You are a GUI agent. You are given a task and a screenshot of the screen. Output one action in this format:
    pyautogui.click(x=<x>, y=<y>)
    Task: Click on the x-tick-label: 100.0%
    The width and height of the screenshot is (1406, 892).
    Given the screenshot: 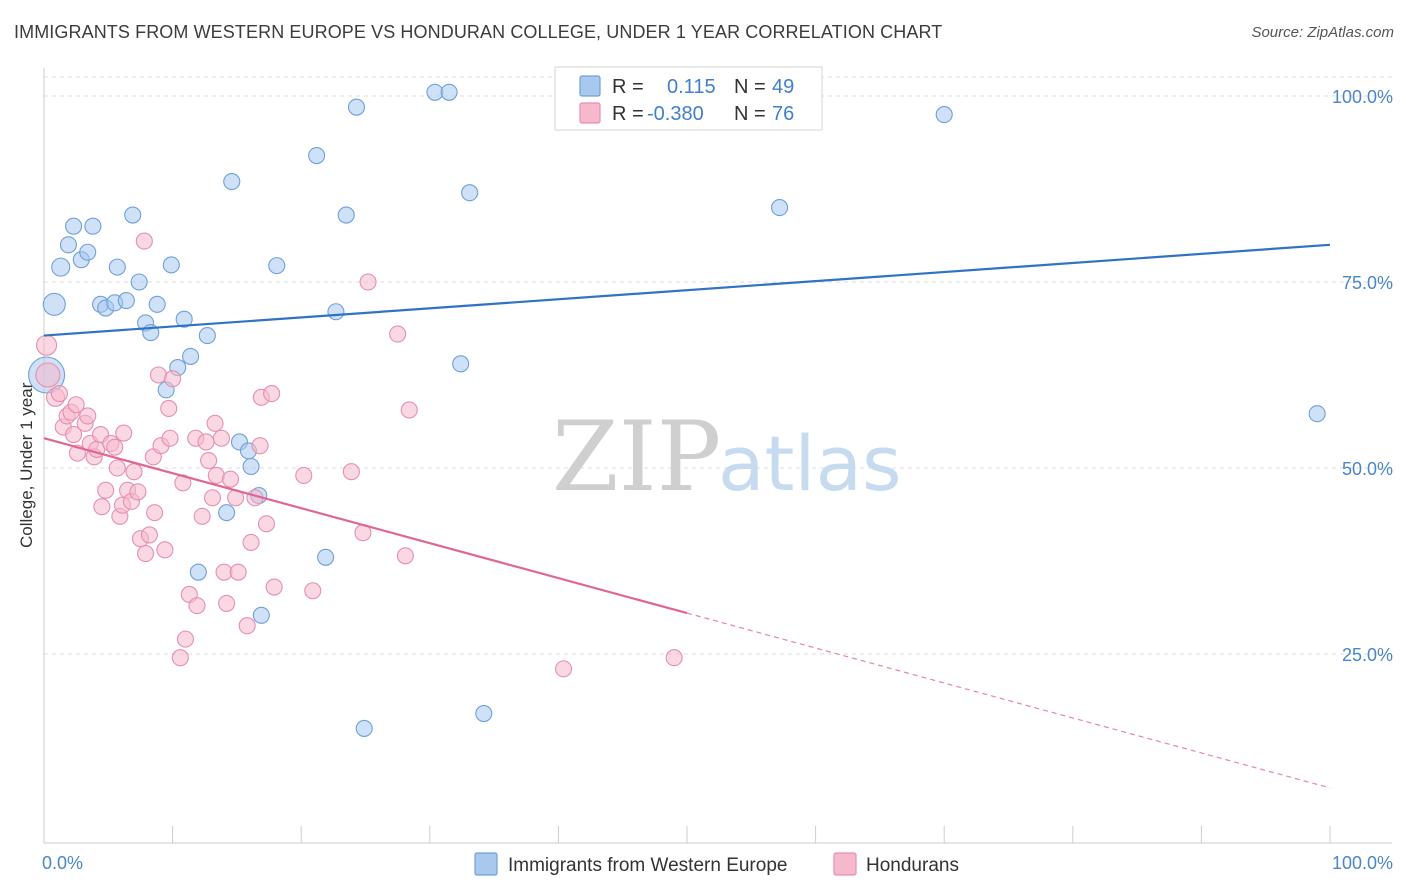 What is the action you would take?
    pyautogui.click(x=1362, y=863)
    